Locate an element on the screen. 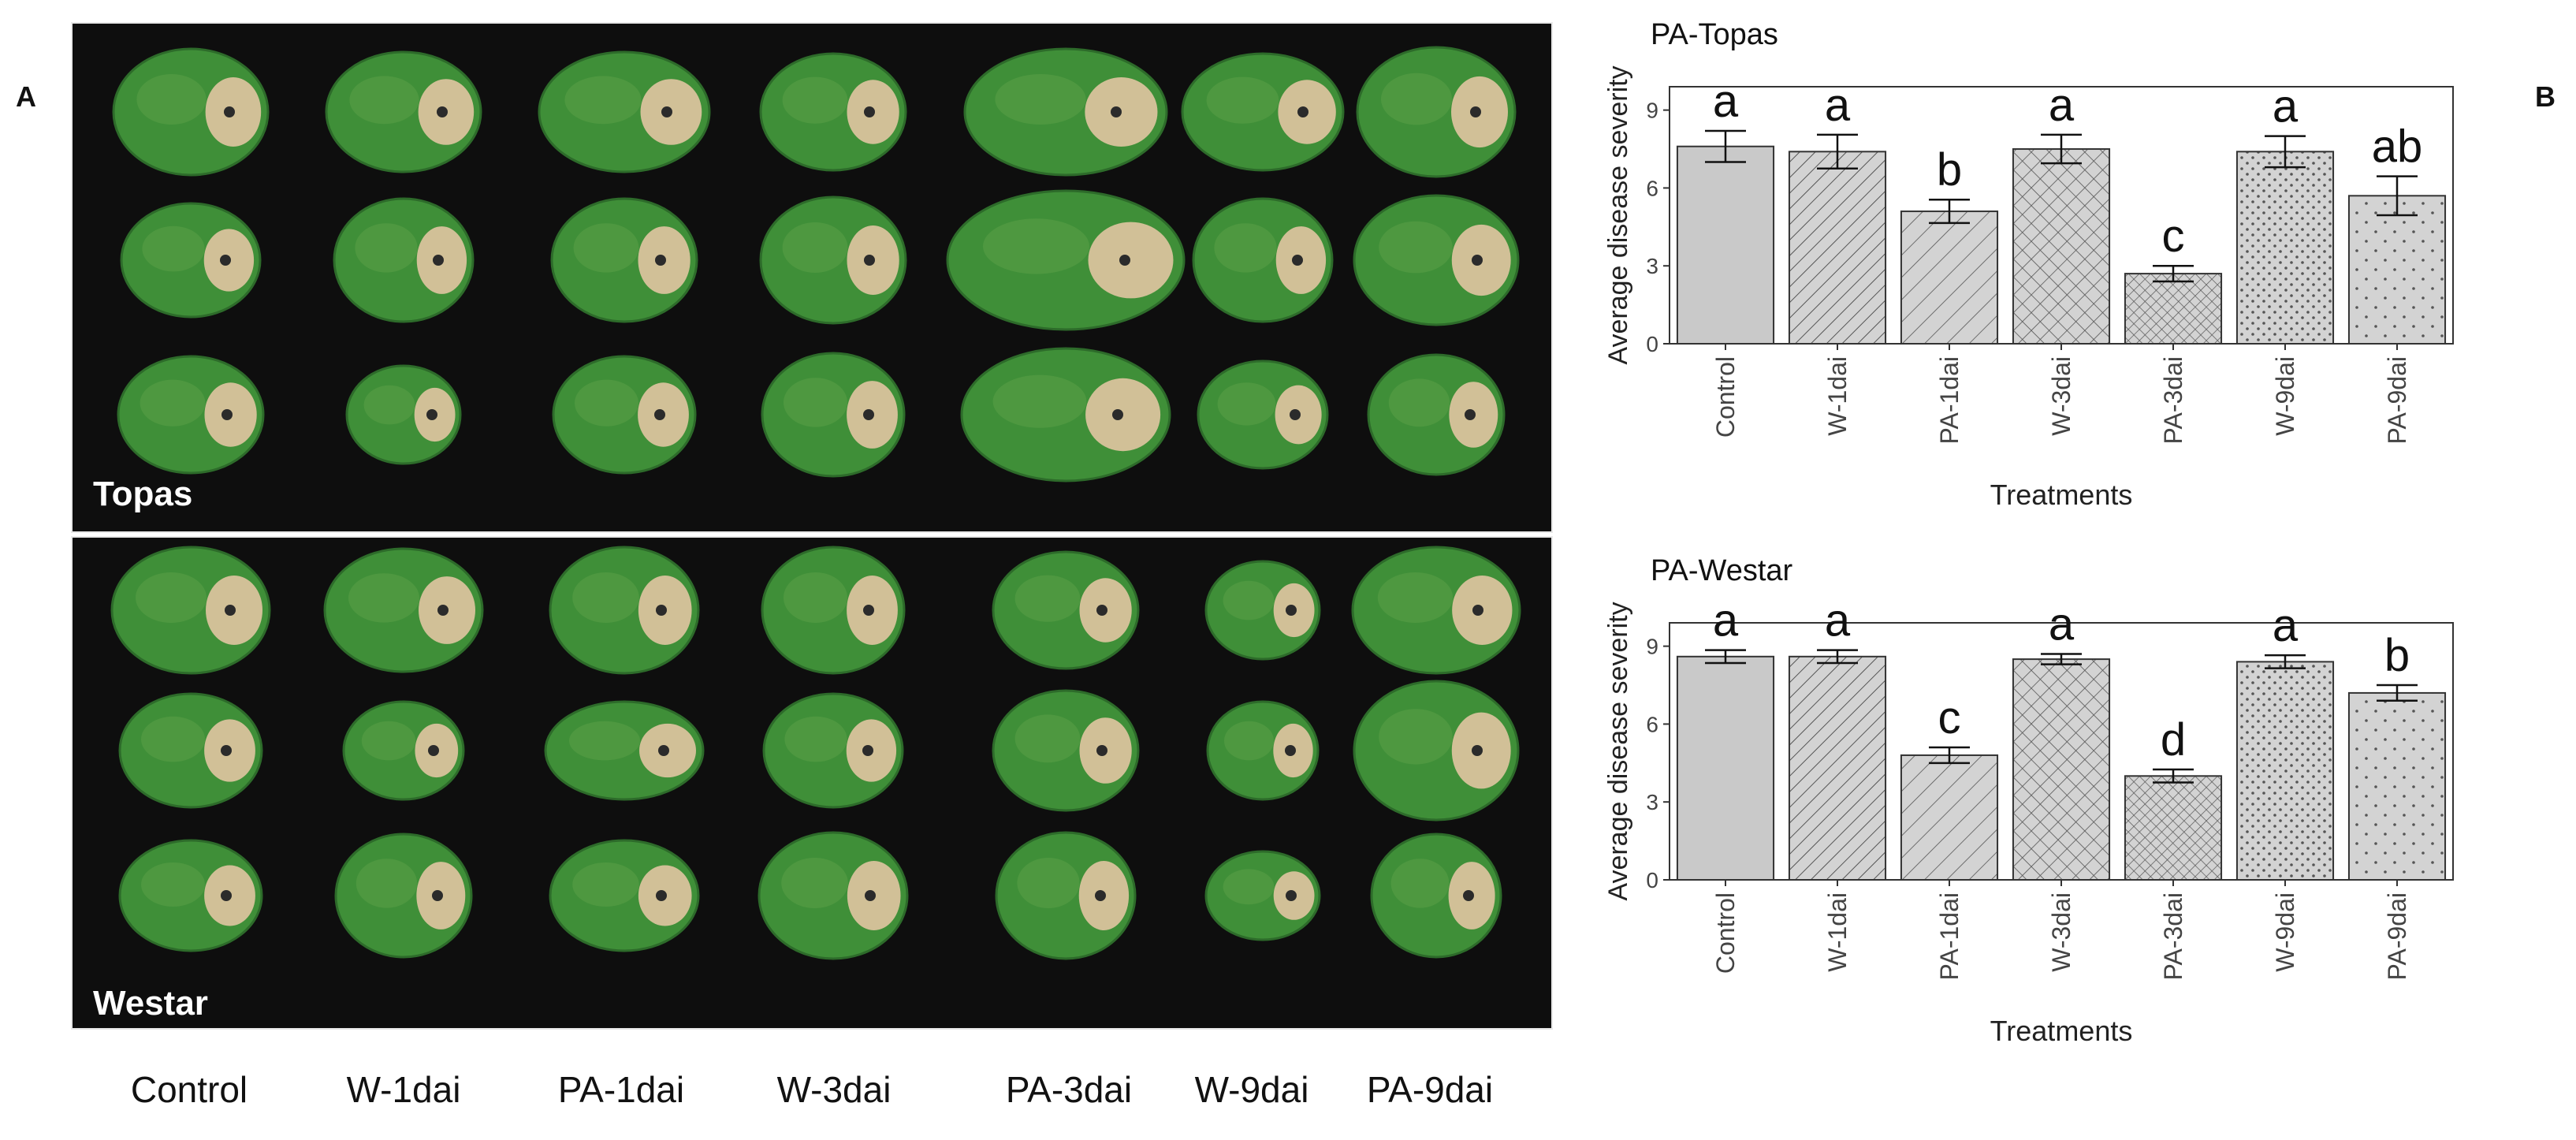 The width and height of the screenshot is (2576, 1140). bar-pa-1dai is located at coordinates (1949, 277).